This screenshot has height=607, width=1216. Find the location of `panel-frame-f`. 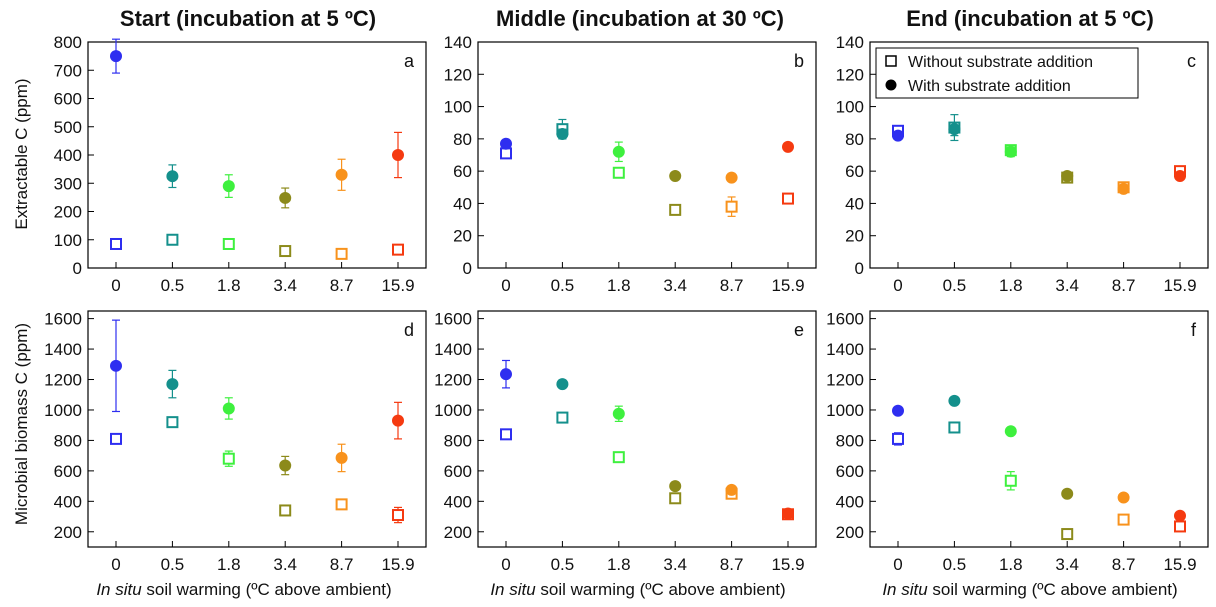

panel-frame-f is located at coordinates (1039, 429).